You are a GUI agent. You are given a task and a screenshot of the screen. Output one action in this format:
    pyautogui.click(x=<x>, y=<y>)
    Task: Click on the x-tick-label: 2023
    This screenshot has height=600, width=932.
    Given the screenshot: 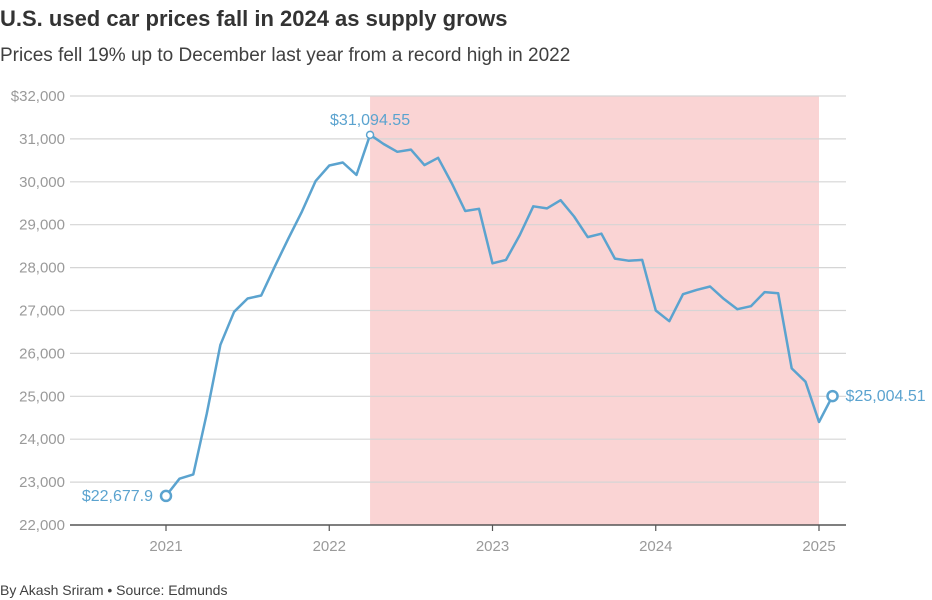 What is the action you would take?
    pyautogui.click(x=492, y=546)
    